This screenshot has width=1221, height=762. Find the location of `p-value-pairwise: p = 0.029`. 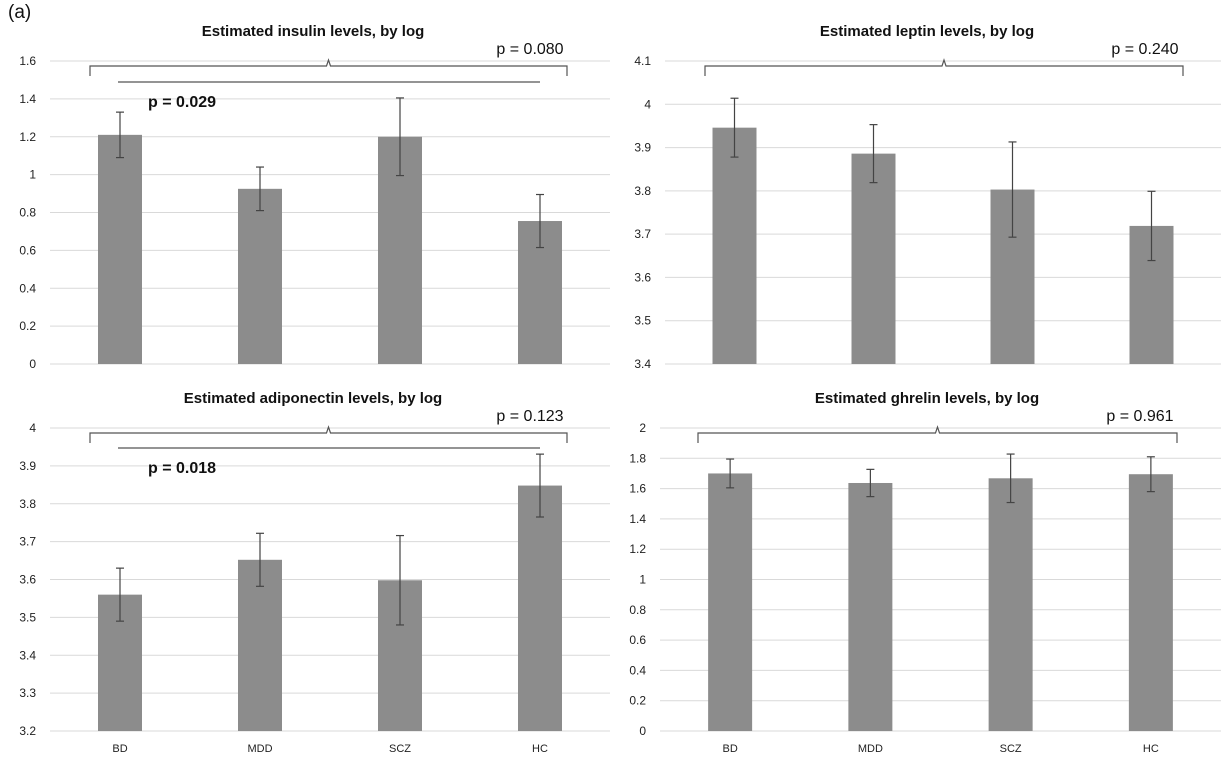

p-value-pairwise: p = 0.029 is located at coordinates (182, 102).